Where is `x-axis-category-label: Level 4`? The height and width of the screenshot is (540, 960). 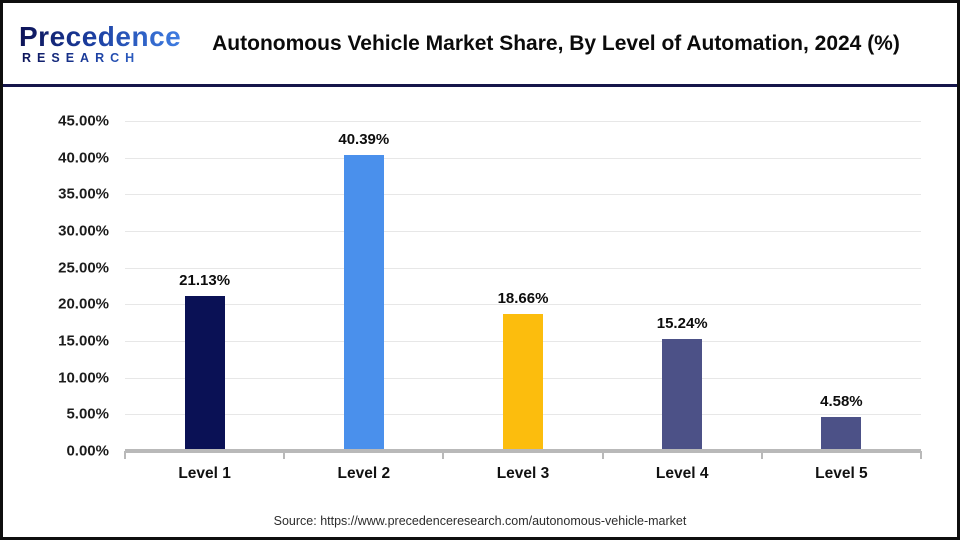
x-axis-category-label: Level 4 is located at coordinates (682, 473).